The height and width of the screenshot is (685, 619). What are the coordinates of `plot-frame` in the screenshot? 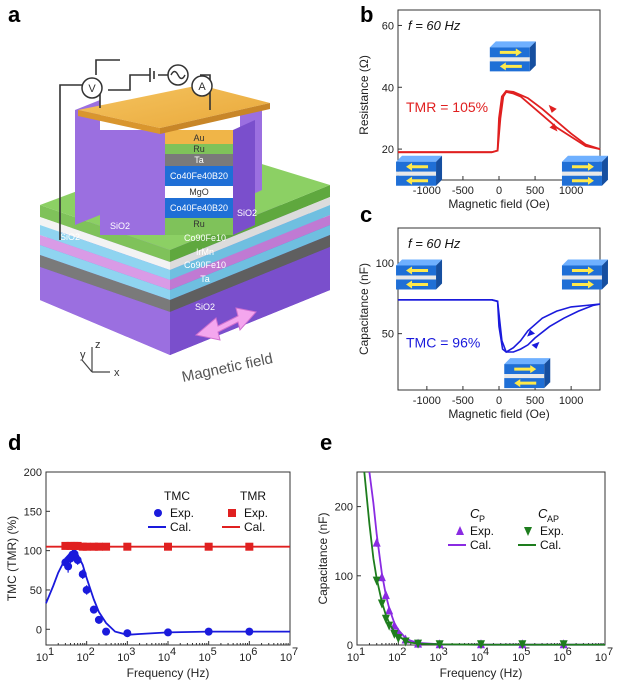 It's located at (481, 558).